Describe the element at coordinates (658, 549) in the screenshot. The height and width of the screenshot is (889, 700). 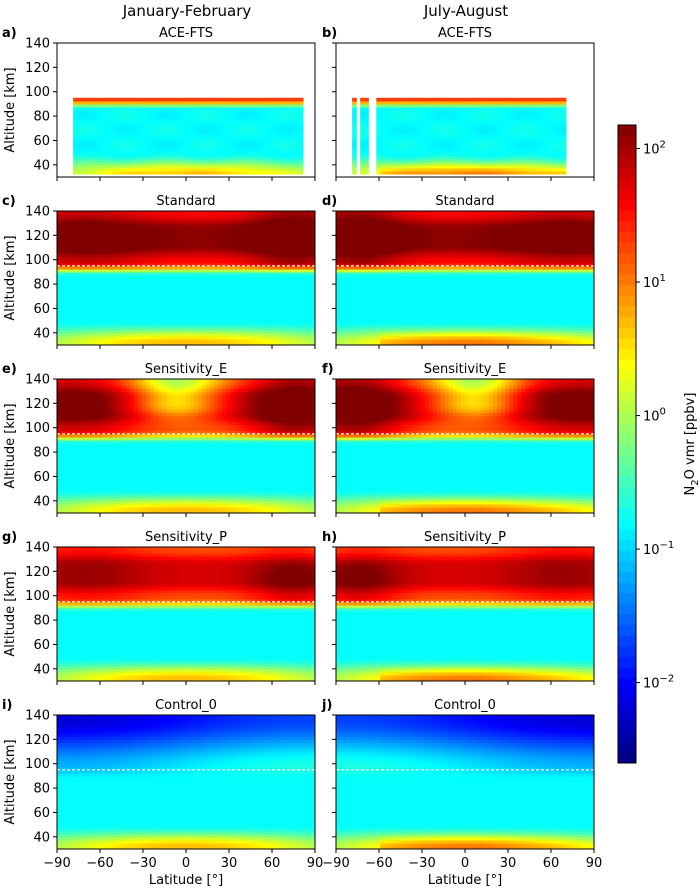
I see `colorbar-tick-label: 10⁻¹` at that location.